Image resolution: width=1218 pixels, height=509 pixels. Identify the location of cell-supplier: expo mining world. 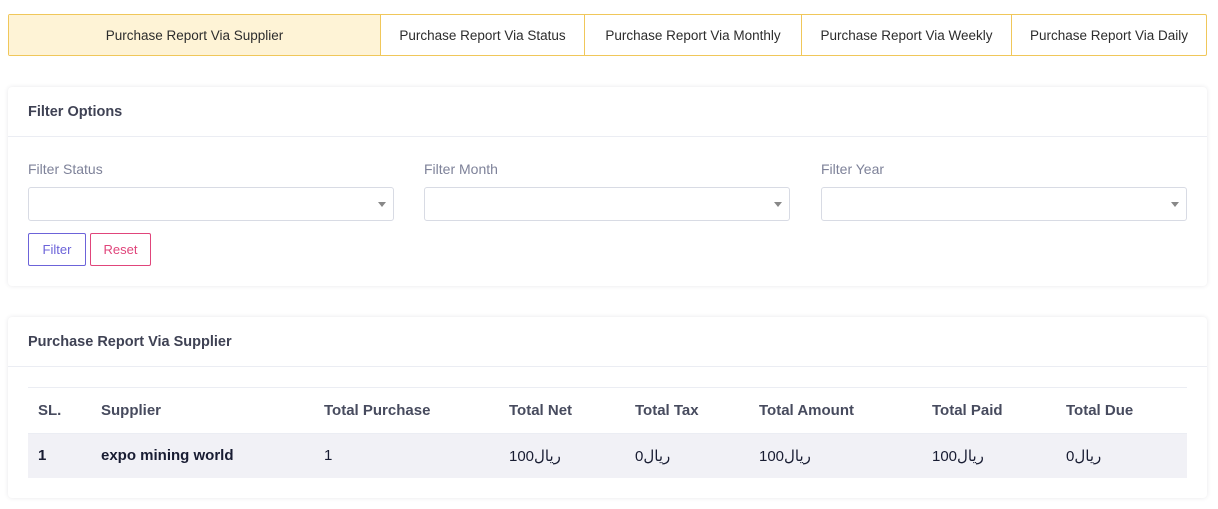
(167, 456).